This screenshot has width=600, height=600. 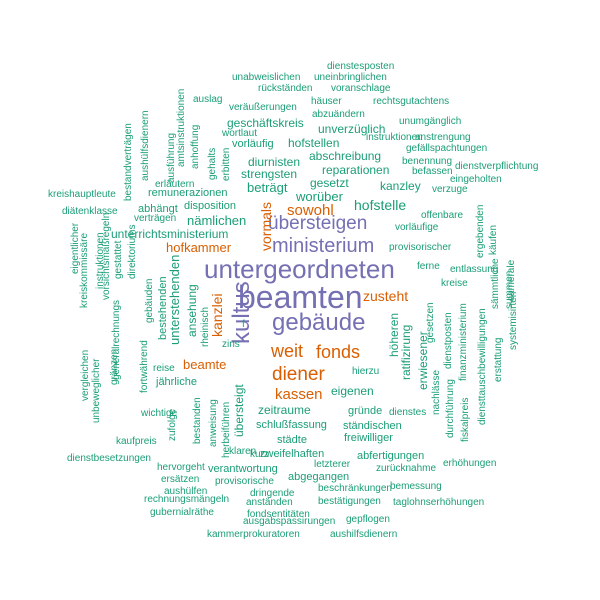 I want to click on word-kultus: kultus, so click(x=241, y=312).